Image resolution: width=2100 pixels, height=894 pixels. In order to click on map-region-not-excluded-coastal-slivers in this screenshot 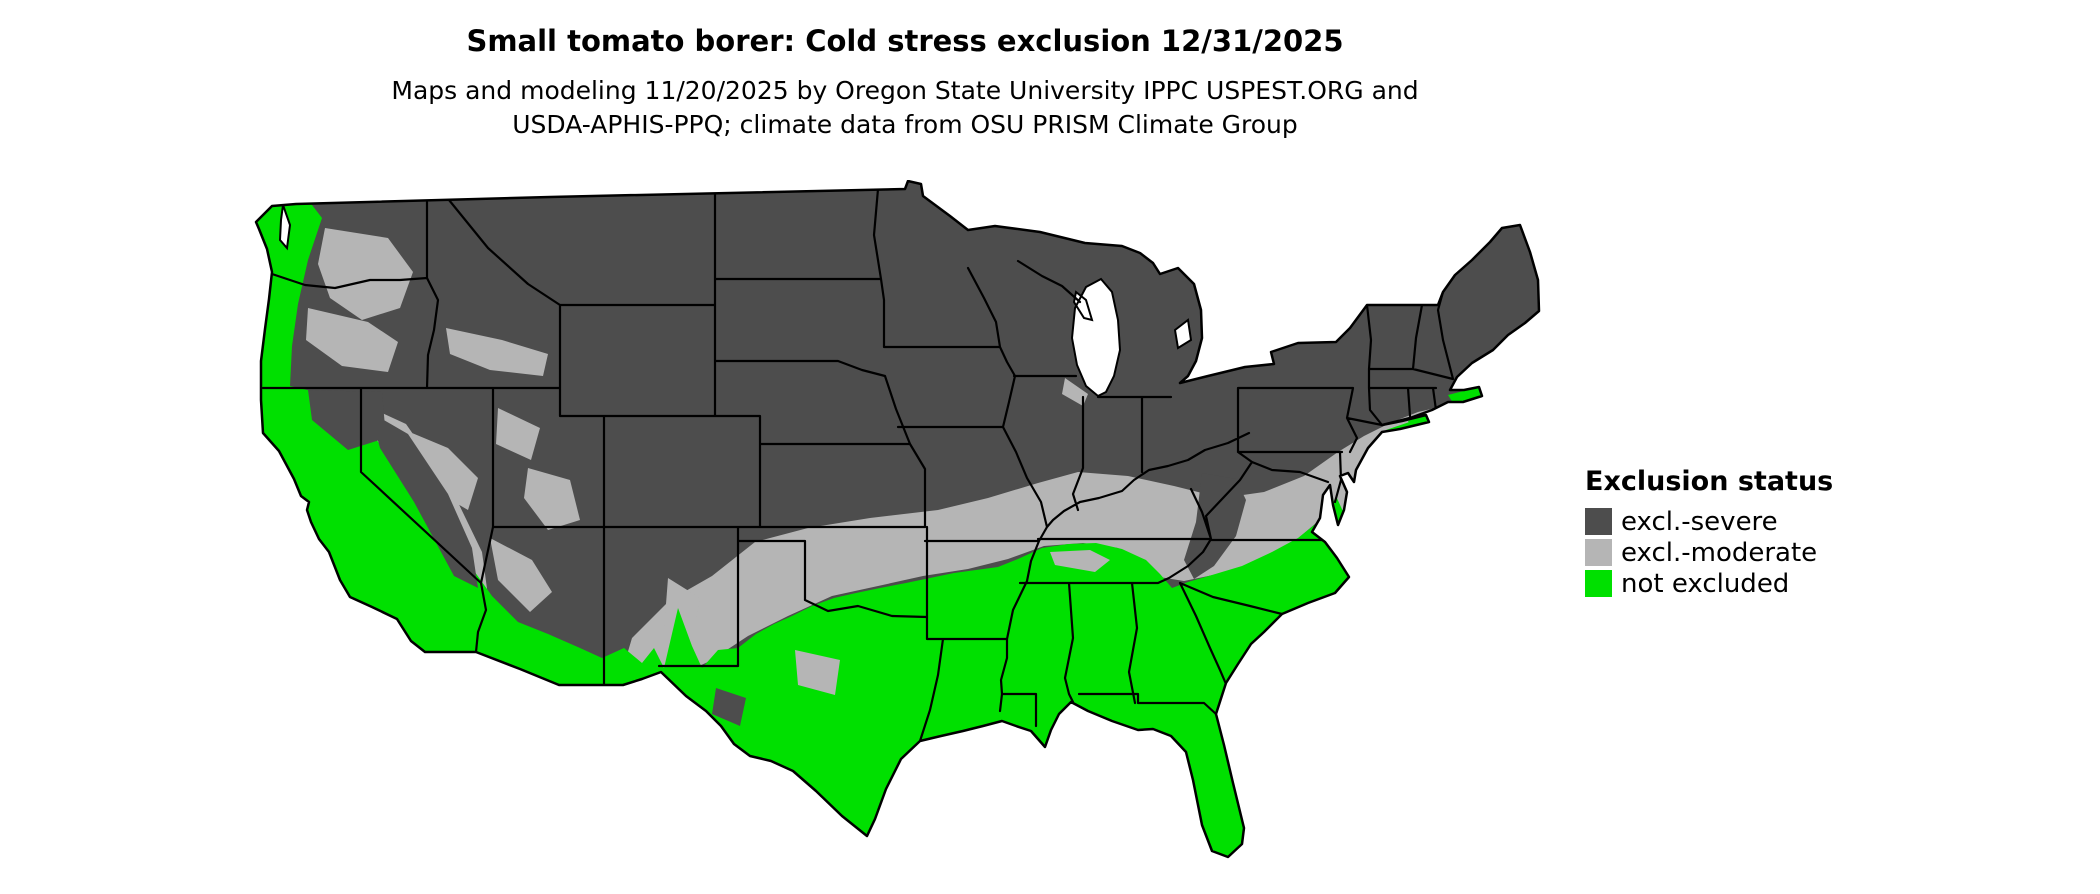, I will do `click(1417, 435)`.